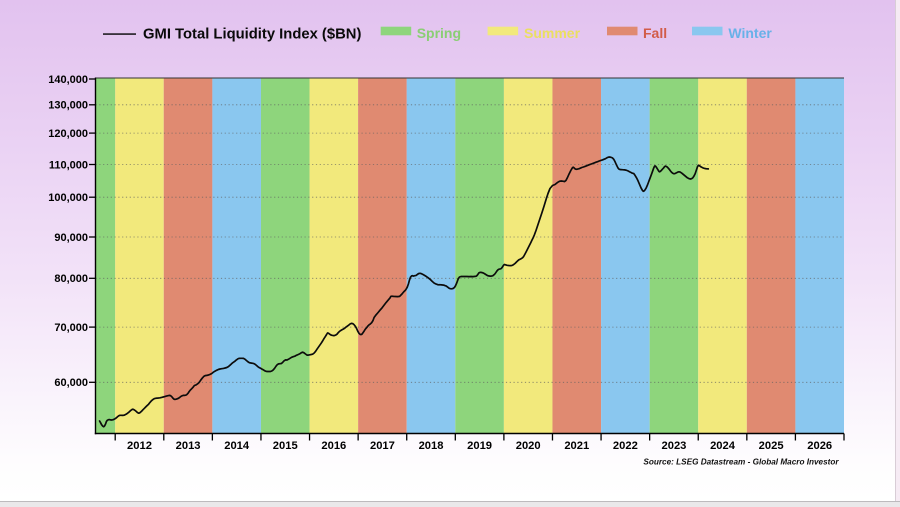 This screenshot has width=900, height=507. What do you see at coordinates (285, 446) in the screenshot?
I see `svg-text: 2015` at bounding box center [285, 446].